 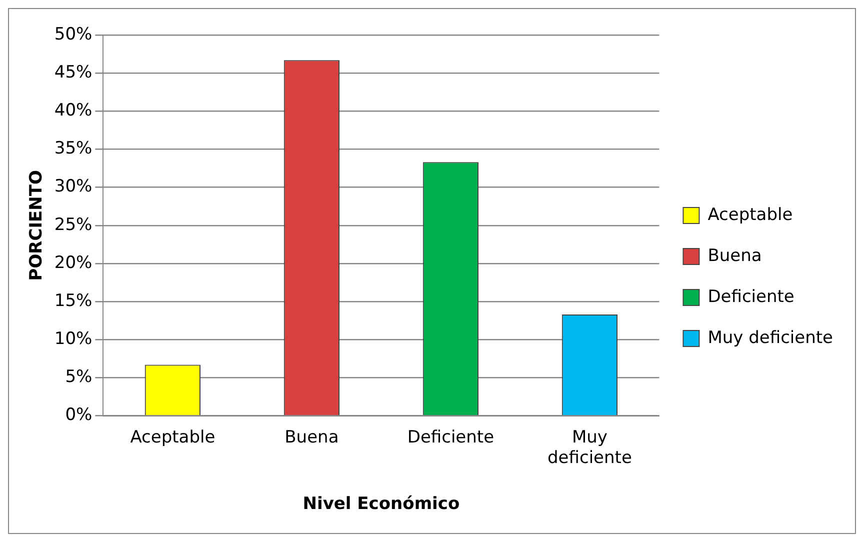 What do you see at coordinates (73, 110) in the screenshot?
I see `y-tick-label: 40%` at bounding box center [73, 110].